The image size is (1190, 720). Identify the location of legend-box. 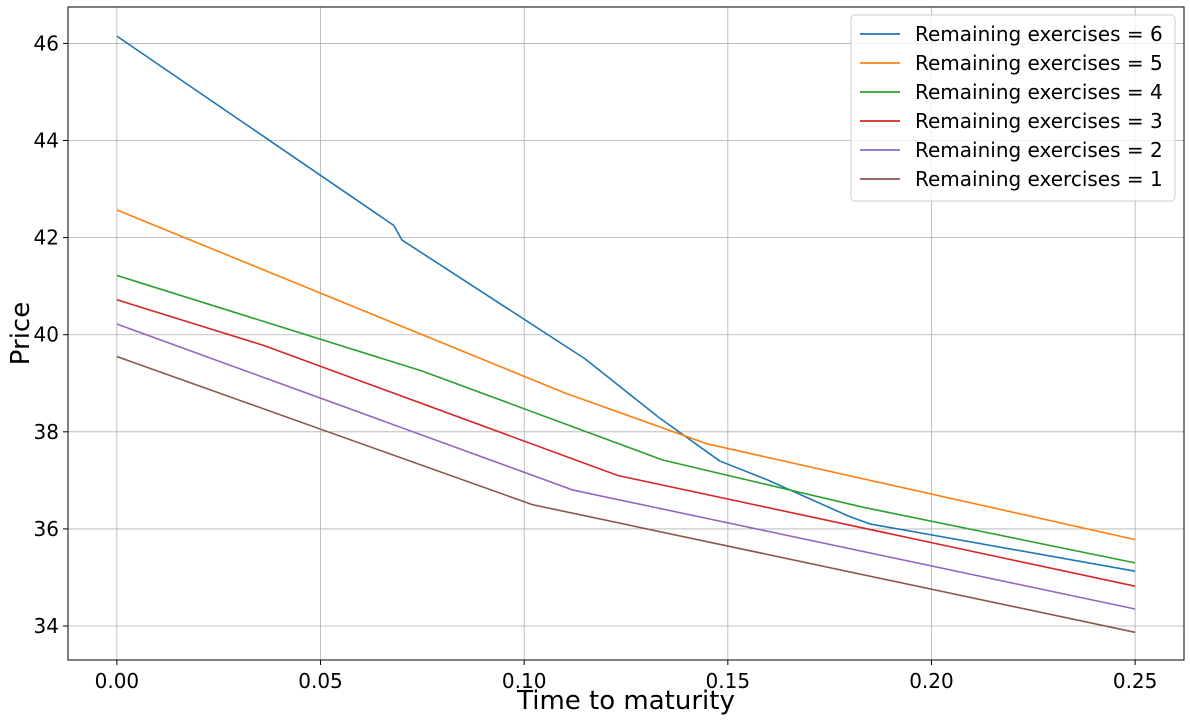
(1013, 108).